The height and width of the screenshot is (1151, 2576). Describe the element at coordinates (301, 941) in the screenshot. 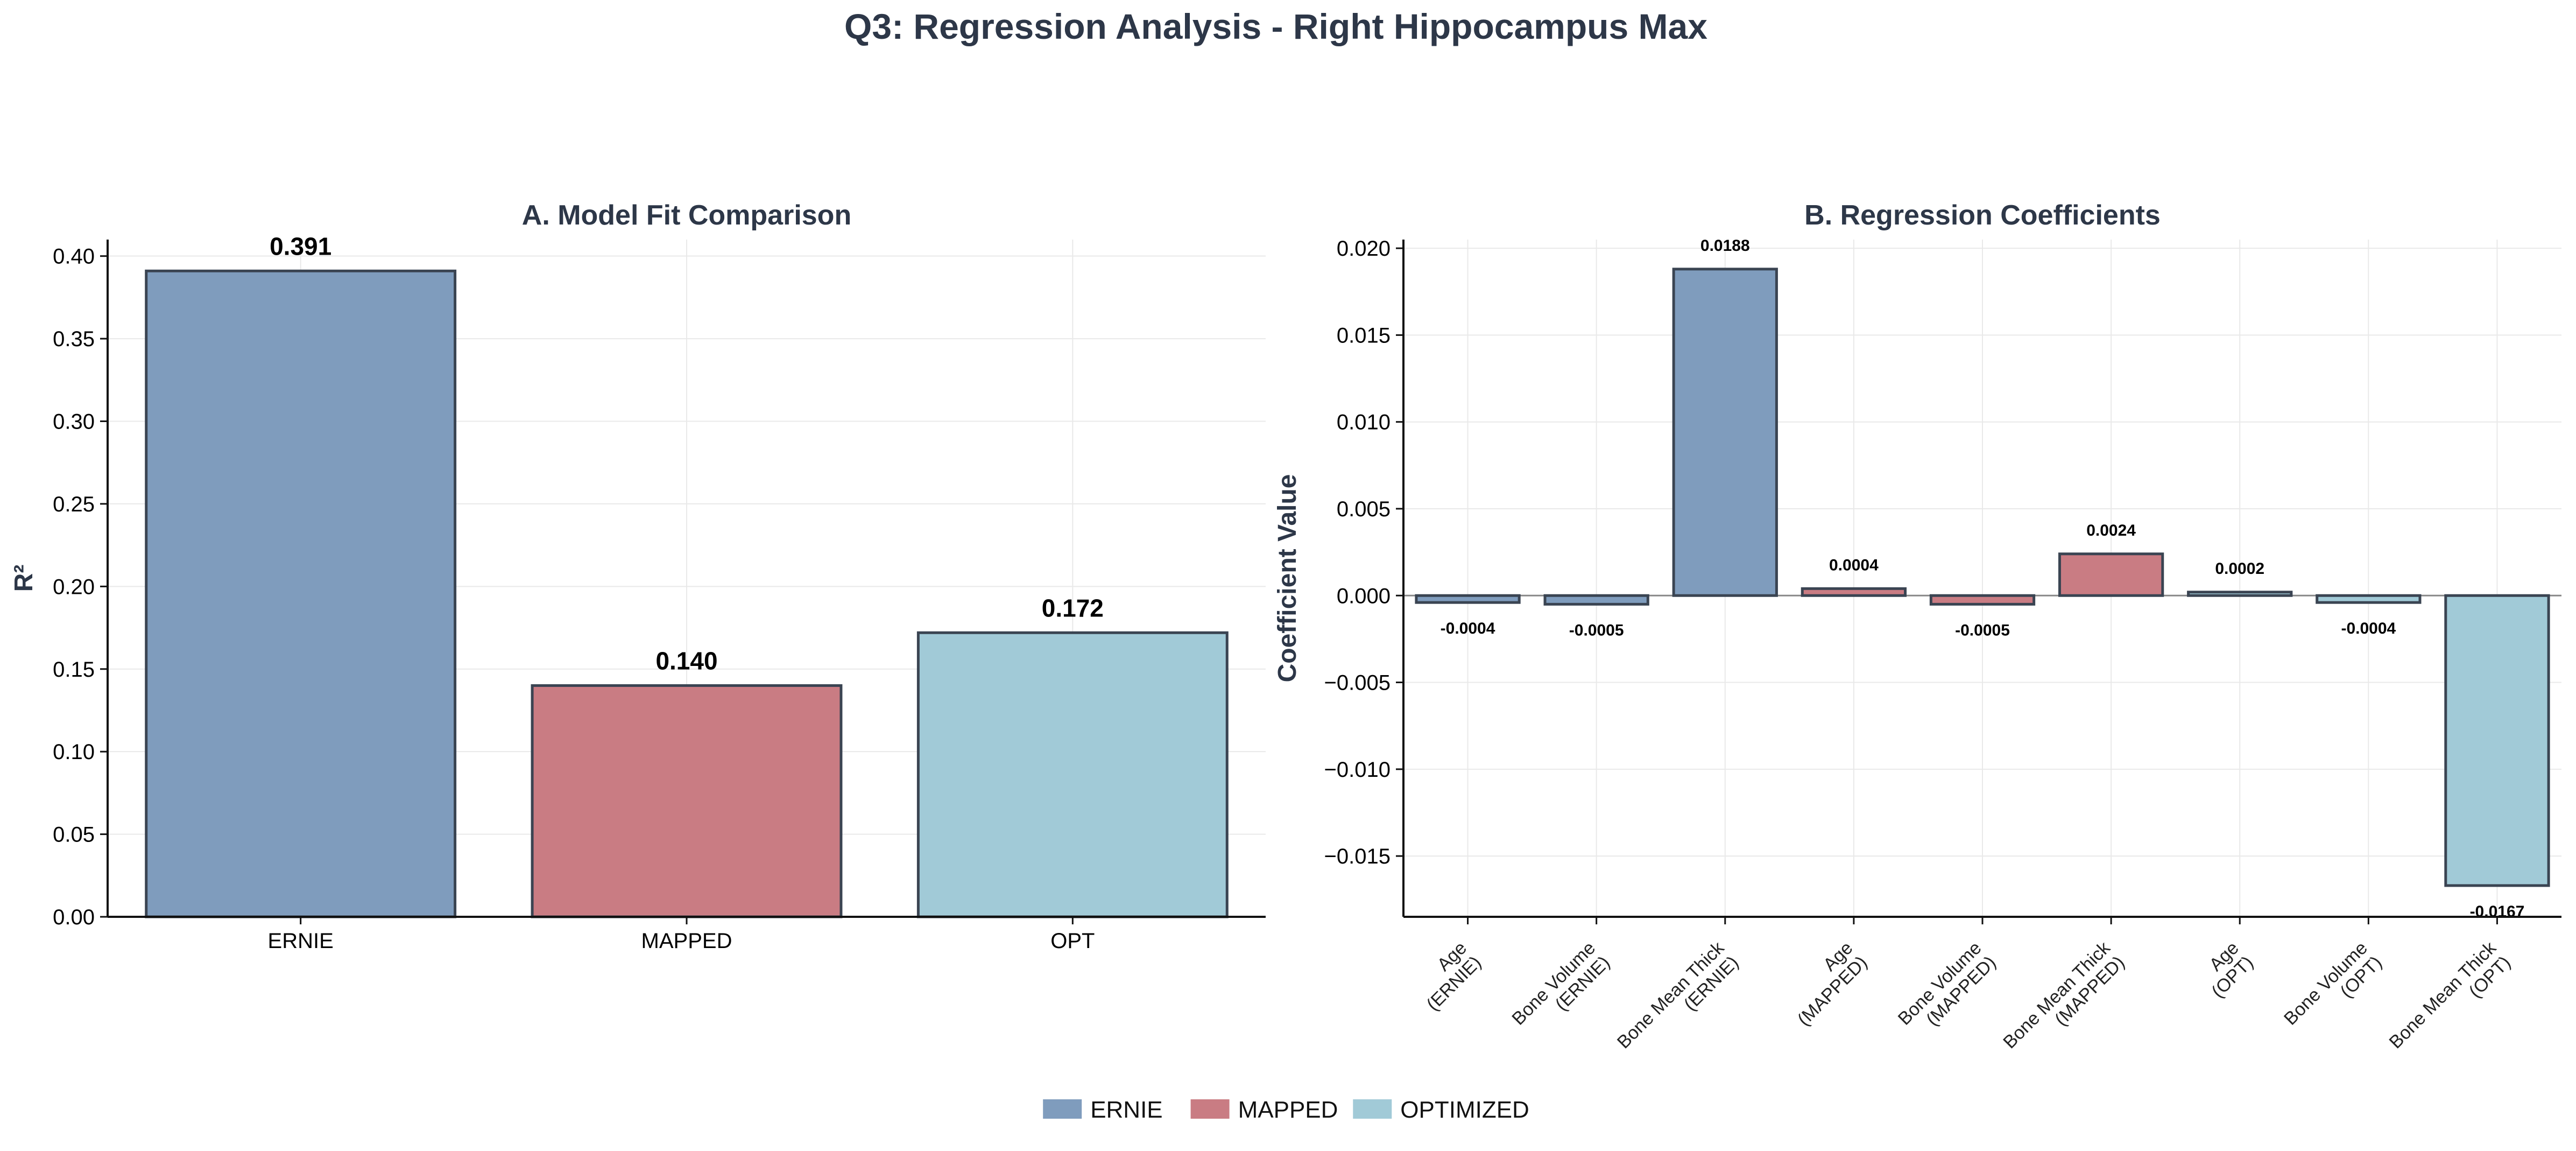

I see `x-tick-label: ERNIE` at that location.